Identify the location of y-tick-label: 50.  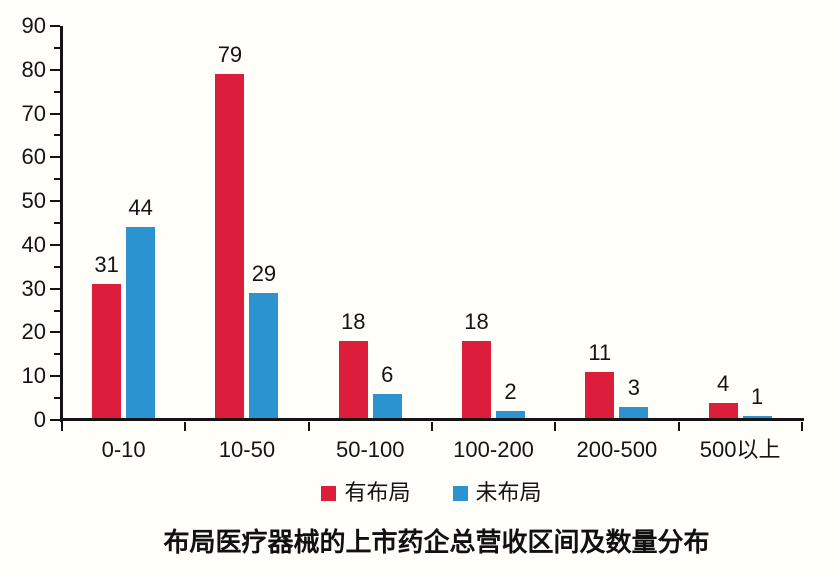
(33, 201).